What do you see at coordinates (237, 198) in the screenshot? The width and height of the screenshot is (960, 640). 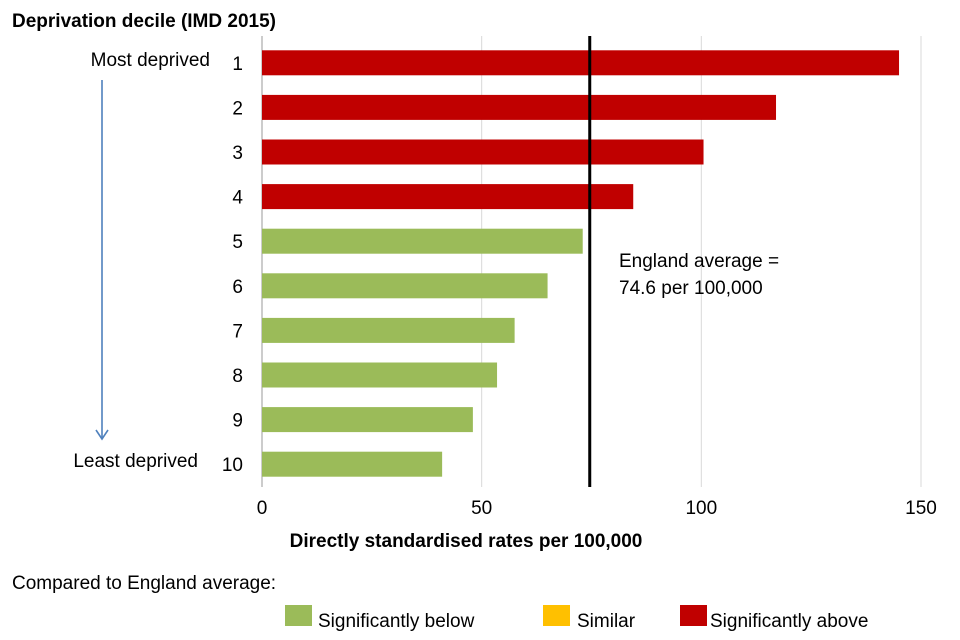 I see `category-label: 4` at bounding box center [237, 198].